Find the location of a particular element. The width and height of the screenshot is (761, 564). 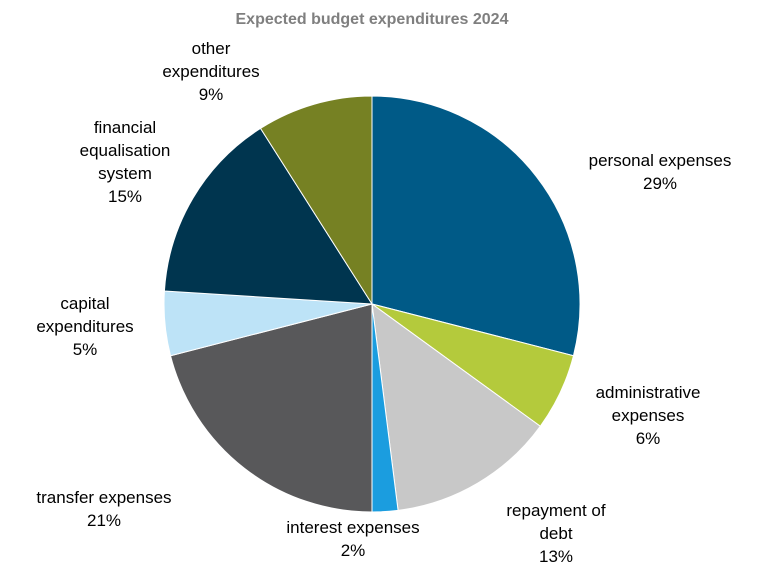

pie-slice-transfer-expenses is located at coordinates (271, 408).